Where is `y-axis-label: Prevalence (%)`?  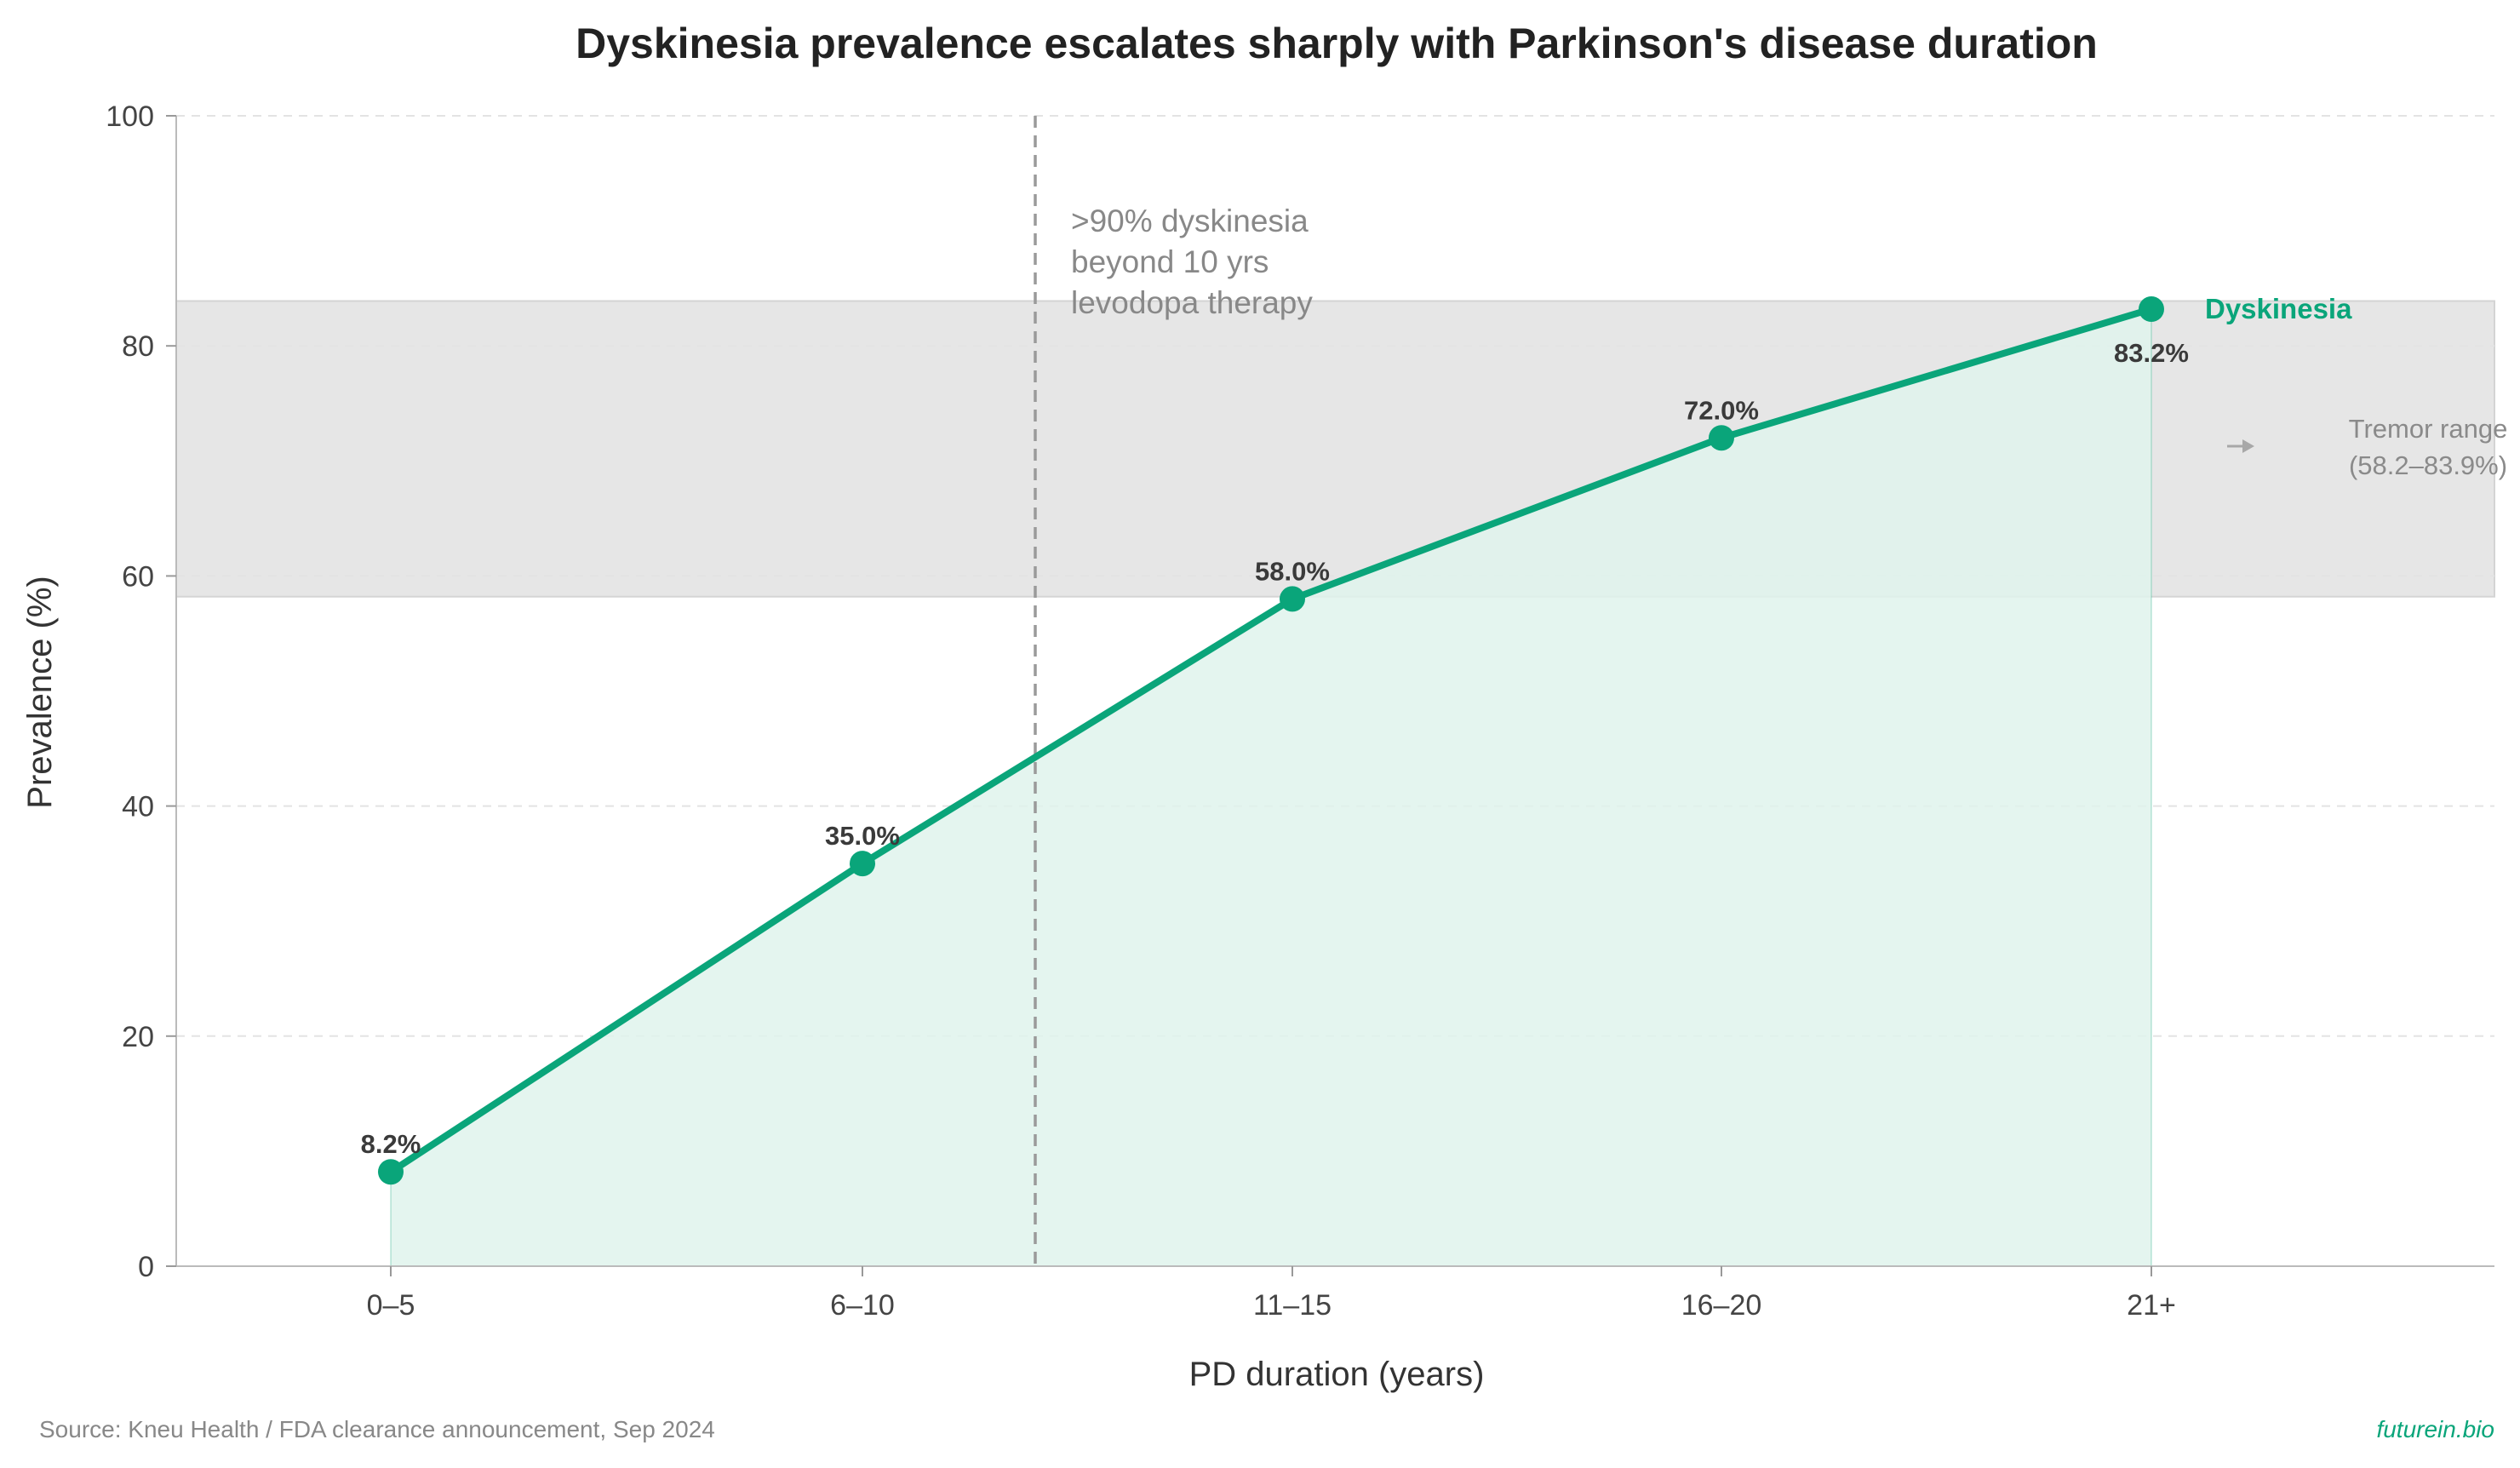 y-axis-label: Prevalence (%) is located at coordinates (40, 692).